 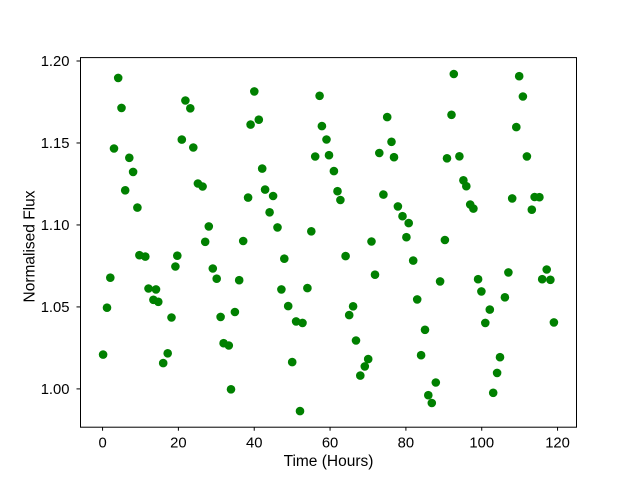 What do you see at coordinates (55, 390) in the screenshot?
I see `svg-text: 1.00` at bounding box center [55, 390].